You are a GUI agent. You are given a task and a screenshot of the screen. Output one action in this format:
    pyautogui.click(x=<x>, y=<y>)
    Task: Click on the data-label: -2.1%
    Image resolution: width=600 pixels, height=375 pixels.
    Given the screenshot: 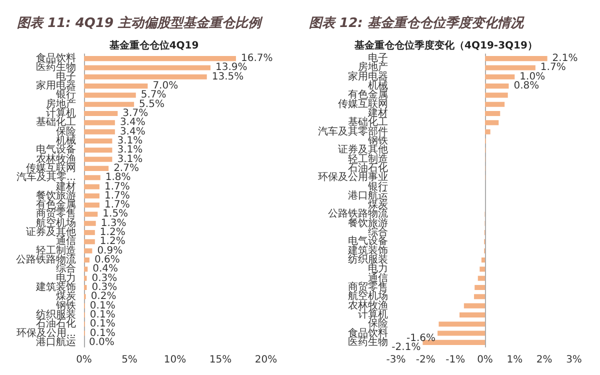 What is the action you would take?
    pyautogui.click(x=406, y=347)
    